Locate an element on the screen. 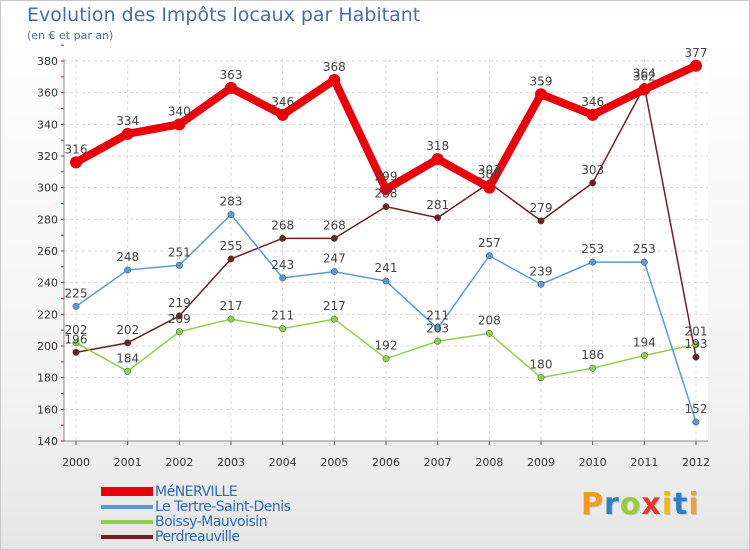 This screenshot has height=550, width=750. x-tick-label: 2011 is located at coordinates (644, 462).